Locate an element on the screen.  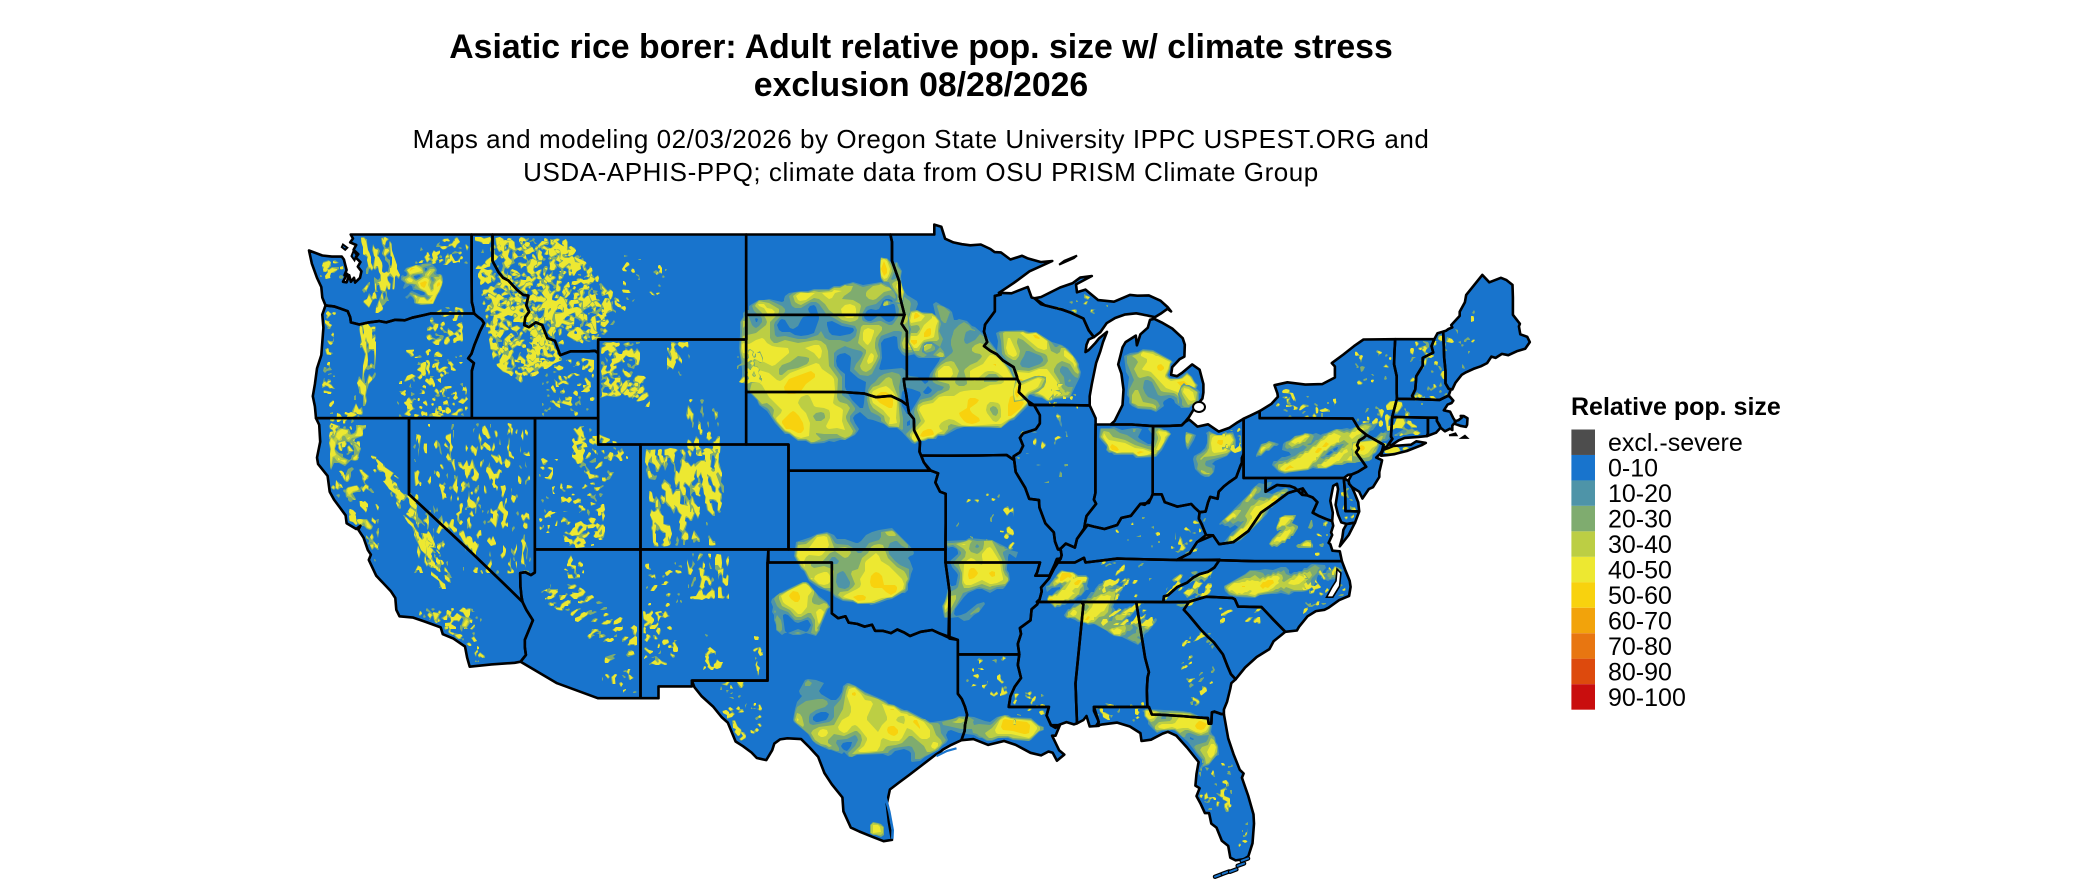
svg-text: Relative pop. size is located at coordinates (1676, 407).